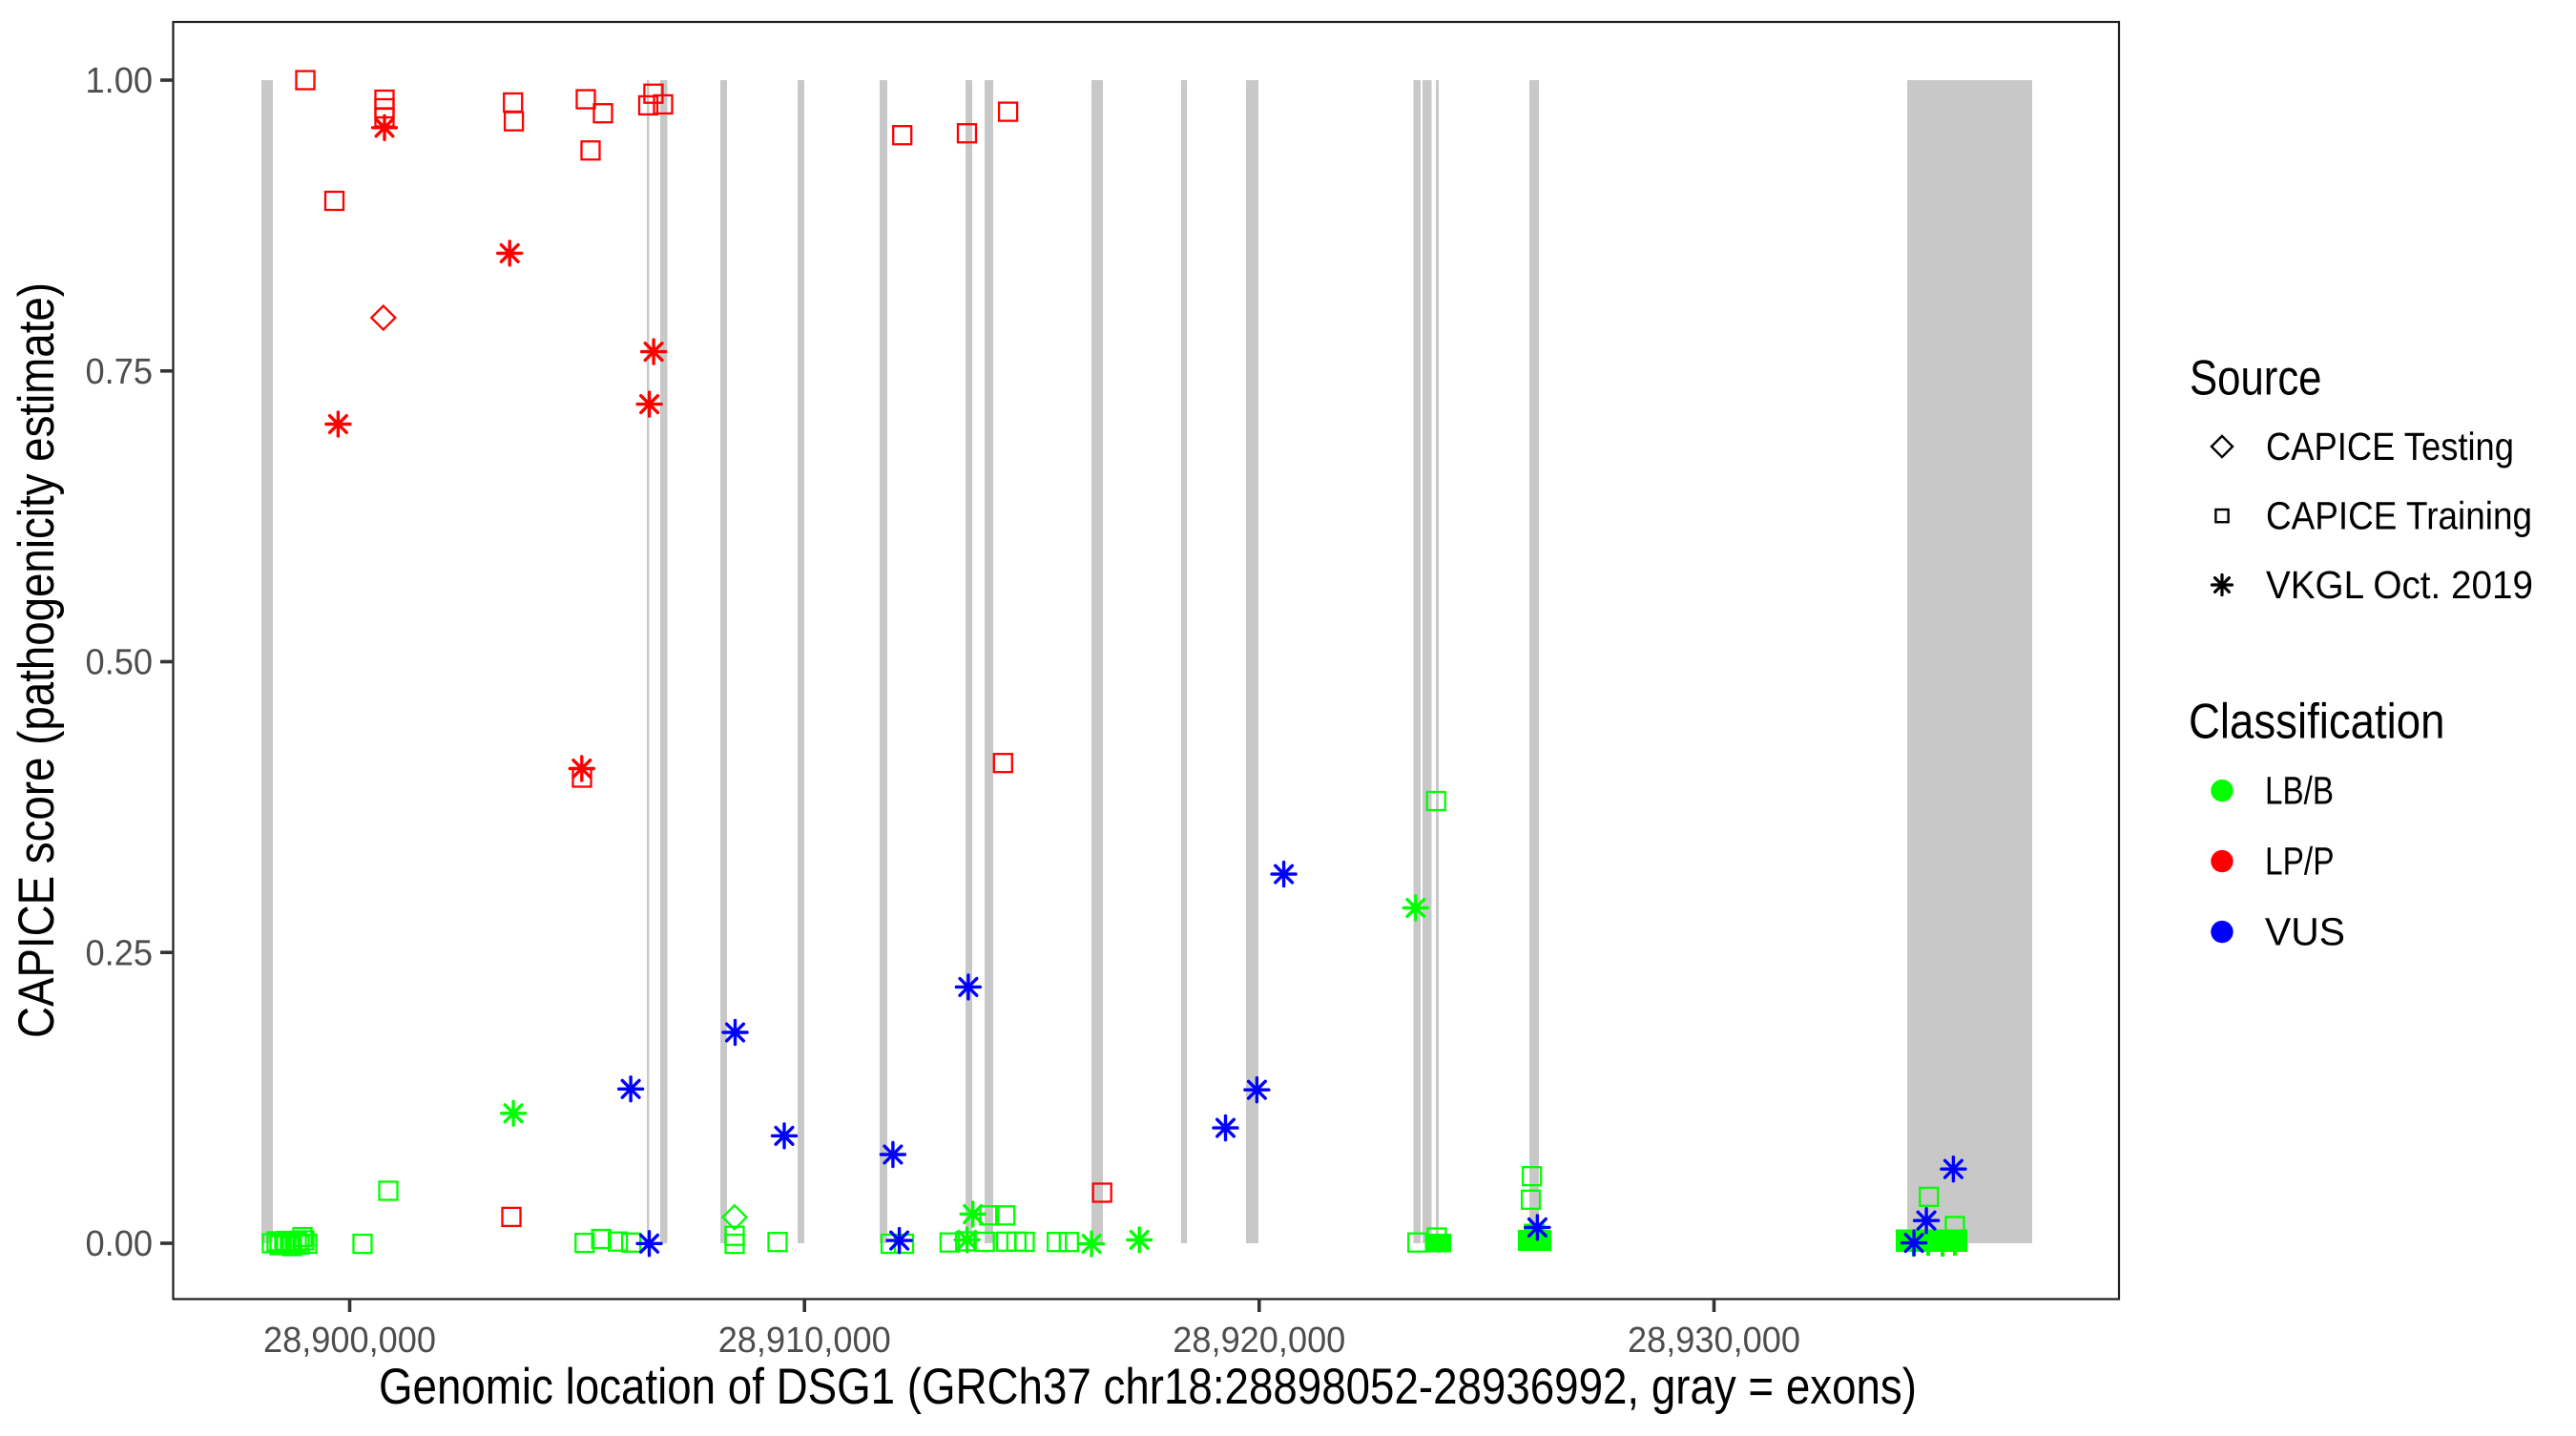 The height and width of the screenshot is (1436, 2576). What do you see at coordinates (120, 81) in the screenshot?
I see `svg-text: 1.00` at bounding box center [120, 81].